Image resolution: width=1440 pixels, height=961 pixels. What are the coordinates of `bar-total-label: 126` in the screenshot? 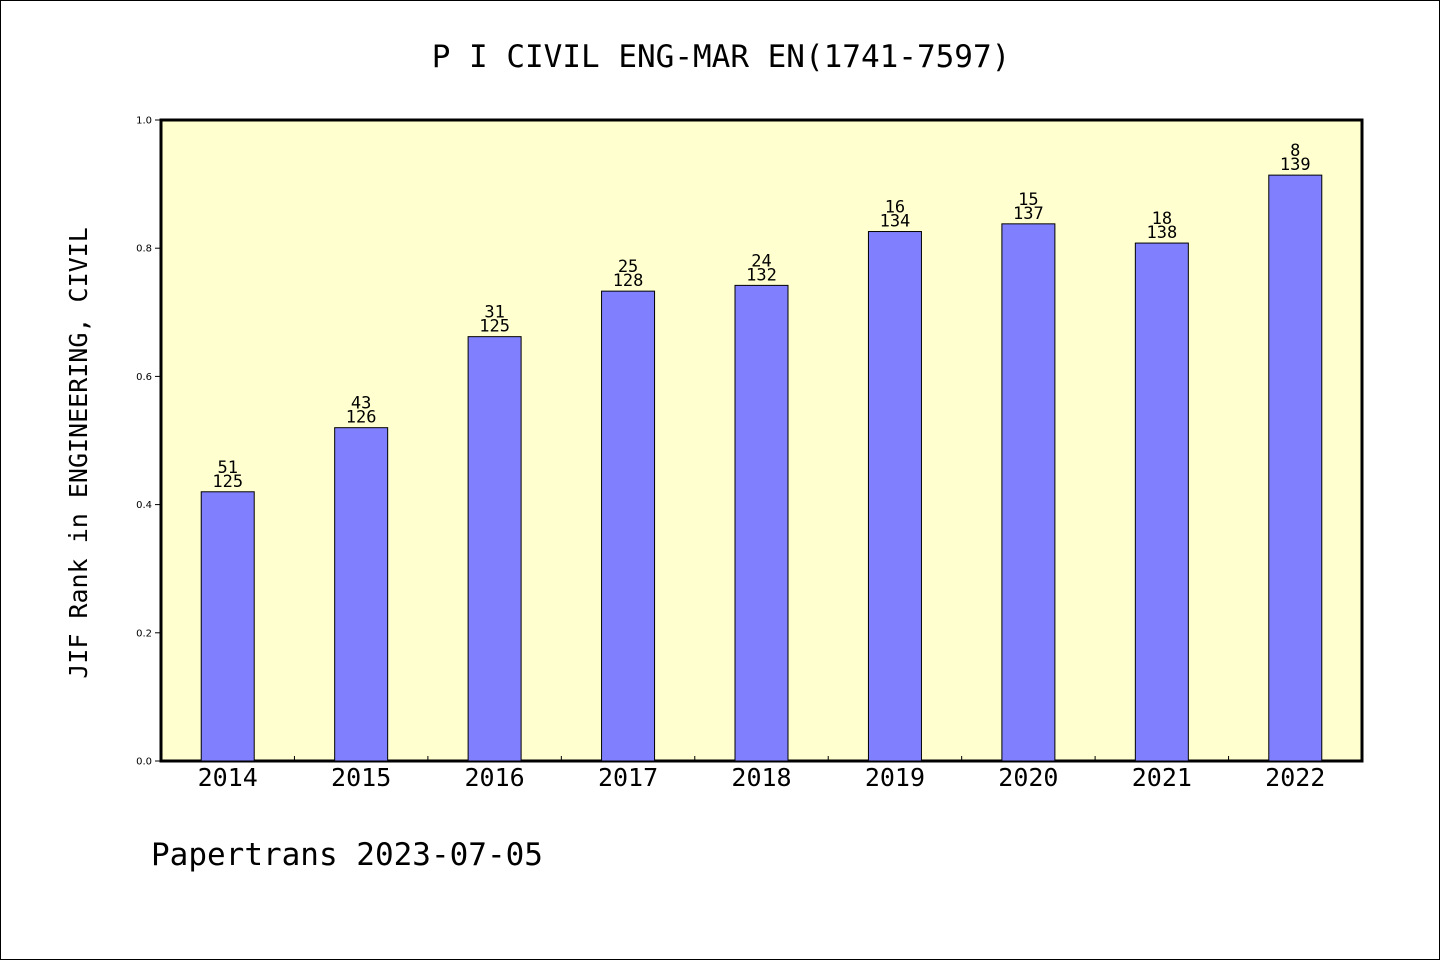 It's located at (361, 418).